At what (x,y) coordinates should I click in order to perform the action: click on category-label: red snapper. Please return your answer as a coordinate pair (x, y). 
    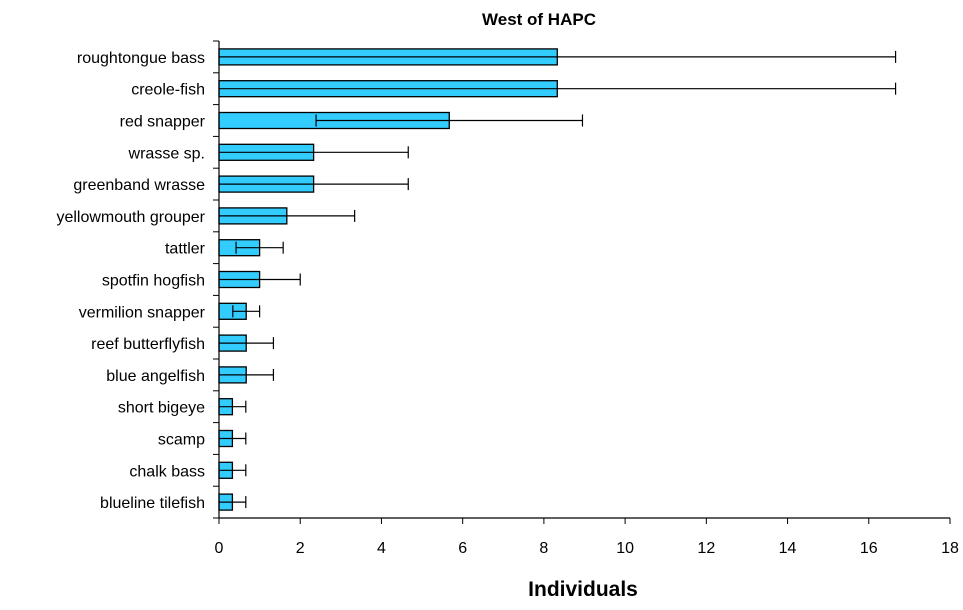
    Looking at the image, I should click on (163, 122).